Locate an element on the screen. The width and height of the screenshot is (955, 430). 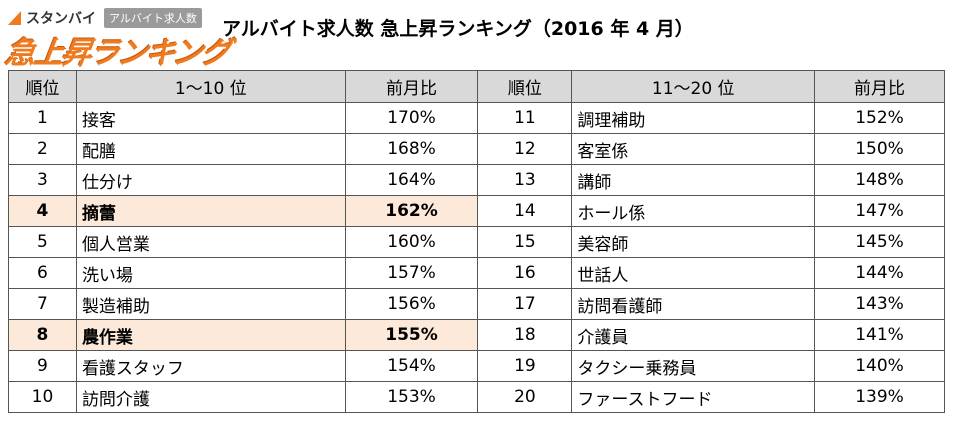
ratio-cell: 157% is located at coordinates (411, 273).